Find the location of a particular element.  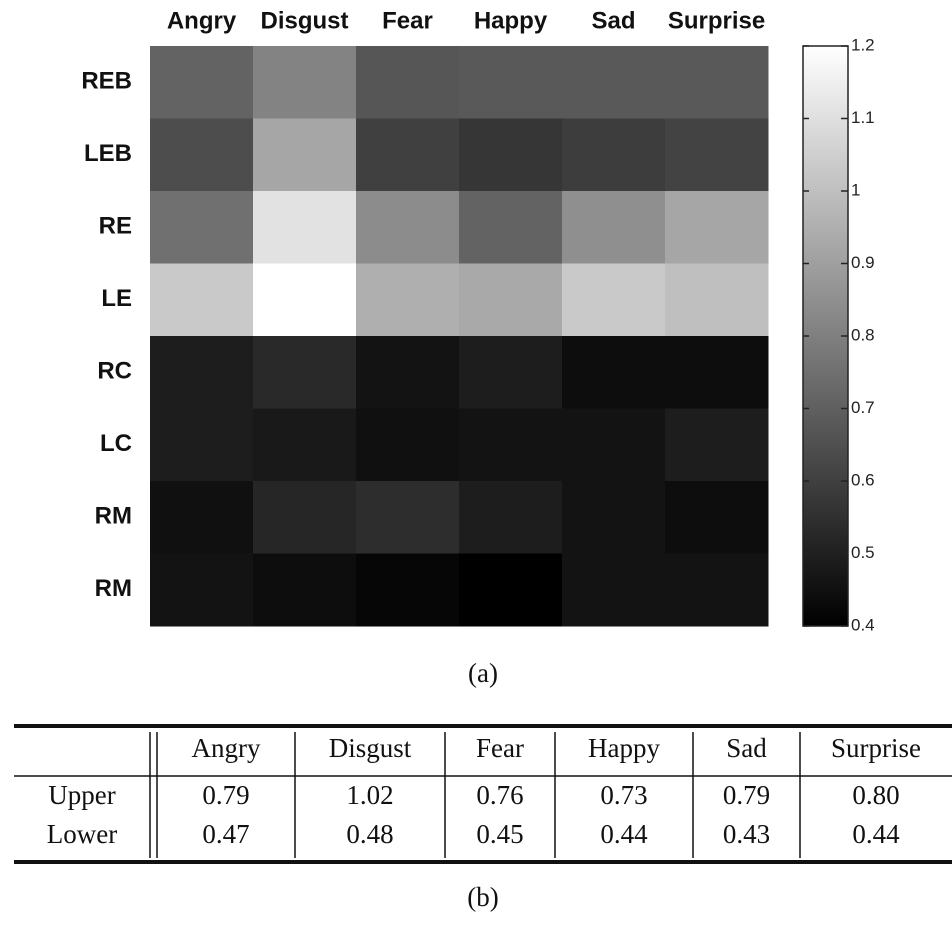

x-label: Angry is located at coordinates (202, 20).